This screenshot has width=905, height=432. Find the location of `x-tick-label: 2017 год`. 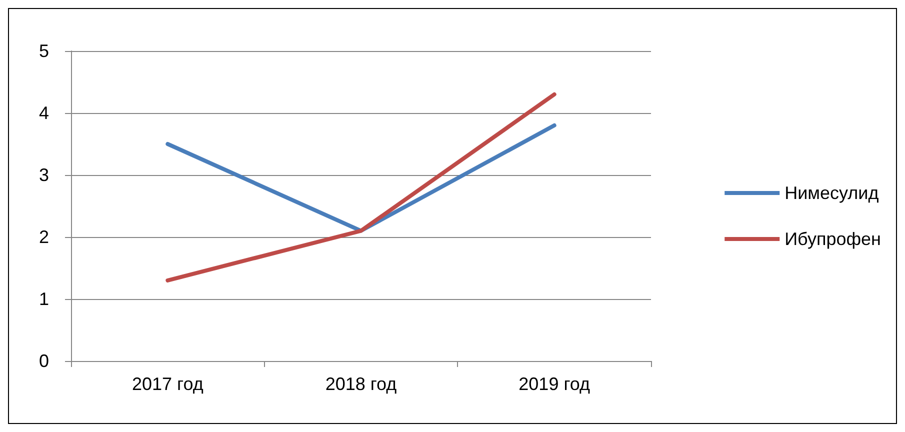

x-tick-label: 2017 год is located at coordinates (168, 384).